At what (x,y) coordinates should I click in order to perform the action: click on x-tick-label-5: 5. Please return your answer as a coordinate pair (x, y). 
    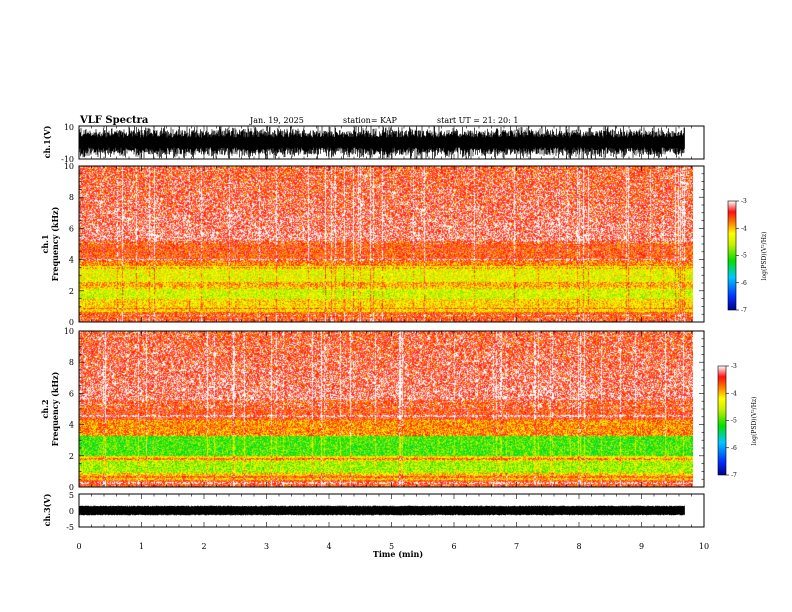
    Looking at the image, I should click on (391, 546).